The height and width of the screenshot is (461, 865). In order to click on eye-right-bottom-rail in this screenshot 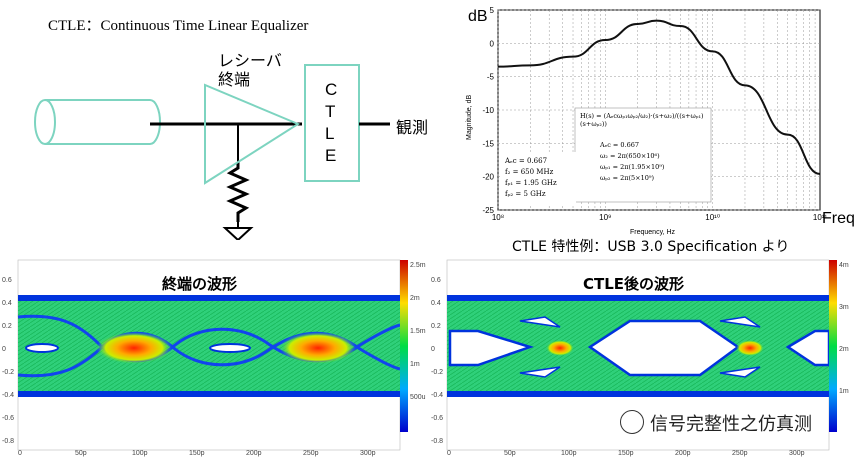, I will do `click(638, 394)`.